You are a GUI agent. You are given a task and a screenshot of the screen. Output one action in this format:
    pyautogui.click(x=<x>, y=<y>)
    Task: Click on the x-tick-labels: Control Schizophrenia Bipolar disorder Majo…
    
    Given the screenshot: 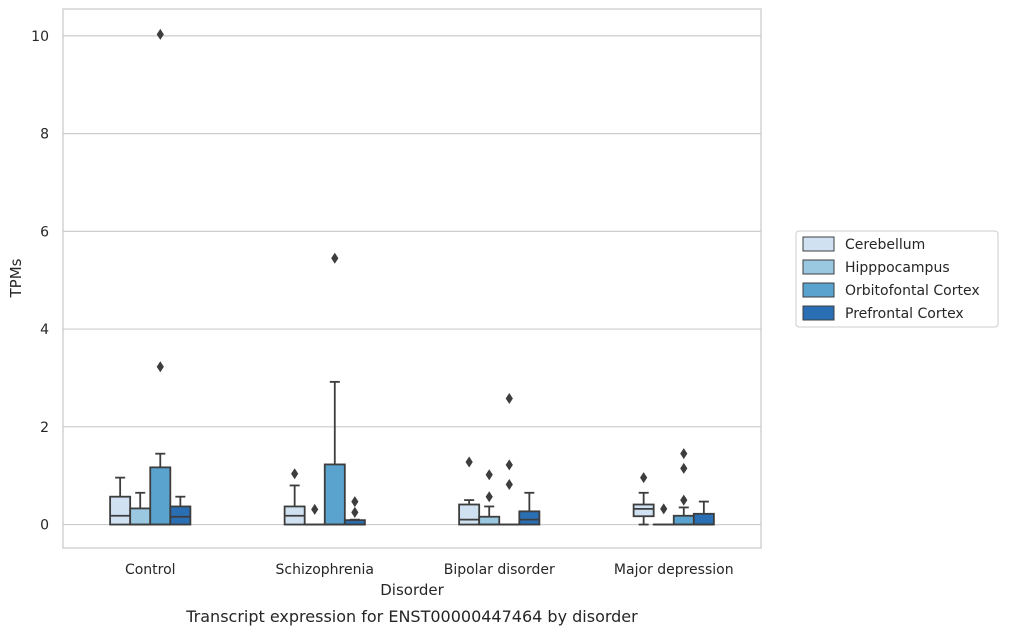 What is the action you would take?
    pyautogui.click(x=429, y=570)
    